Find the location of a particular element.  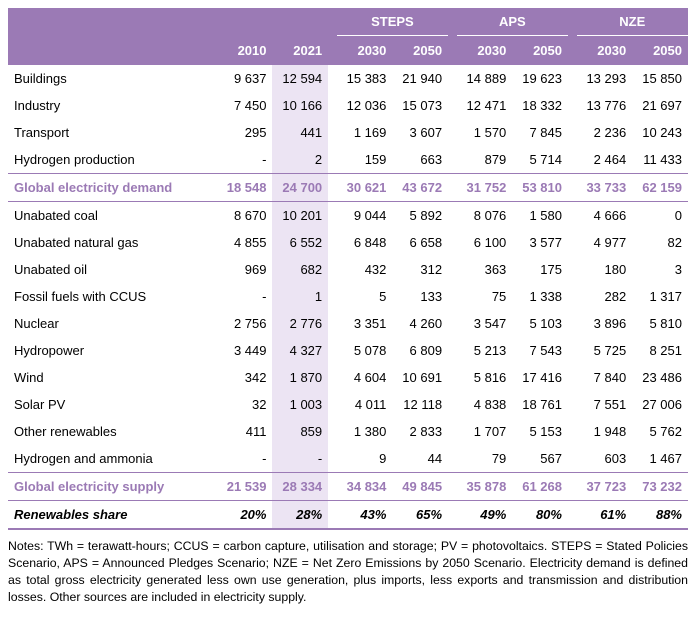

value-cell: 7 840 is located at coordinates (610, 377).